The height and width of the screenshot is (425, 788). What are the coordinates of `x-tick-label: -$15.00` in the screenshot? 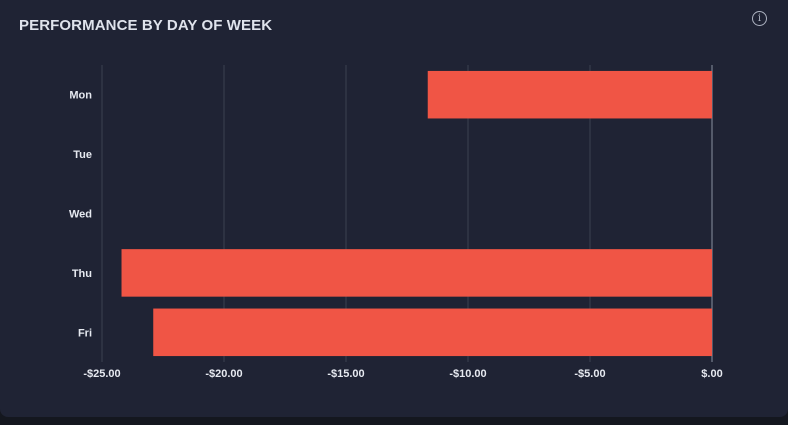 It's located at (345, 374).